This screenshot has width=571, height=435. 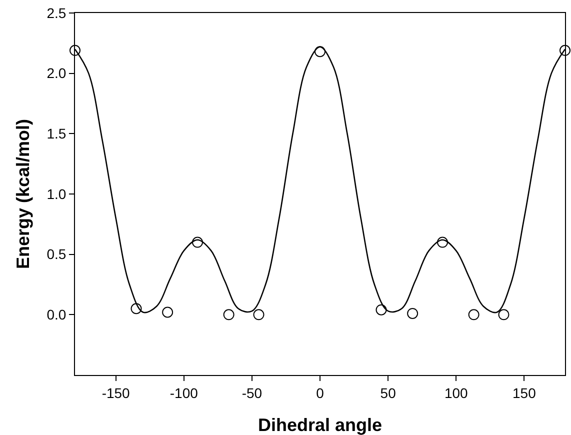 What do you see at coordinates (456, 392) in the screenshot?
I see `x-tick-label: 100` at bounding box center [456, 392].